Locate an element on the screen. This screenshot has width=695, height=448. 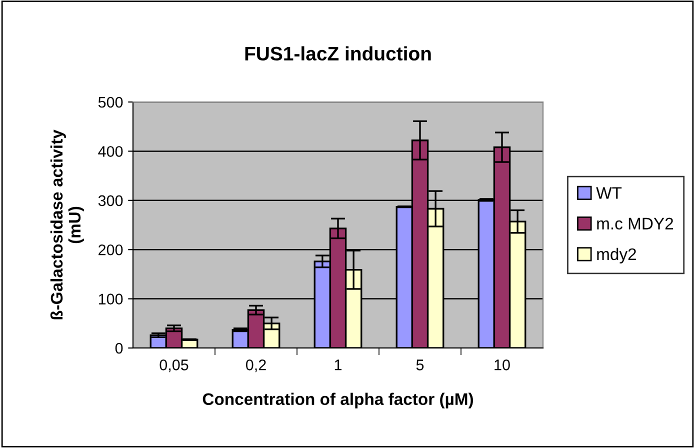
y-tick-label: 400 is located at coordinates (110, 151).